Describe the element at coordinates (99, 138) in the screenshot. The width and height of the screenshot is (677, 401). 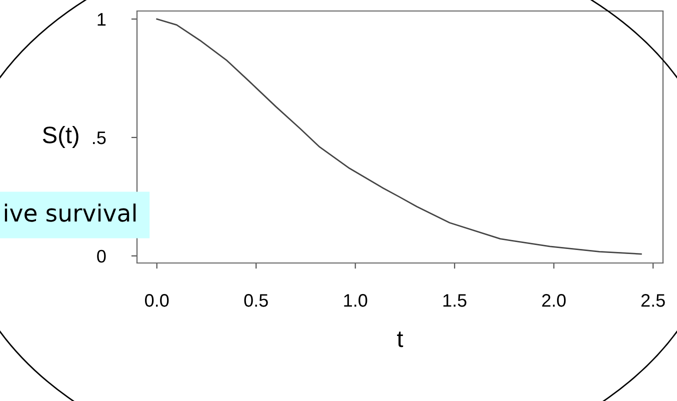
I see `y-tick-label: .5` at that location.